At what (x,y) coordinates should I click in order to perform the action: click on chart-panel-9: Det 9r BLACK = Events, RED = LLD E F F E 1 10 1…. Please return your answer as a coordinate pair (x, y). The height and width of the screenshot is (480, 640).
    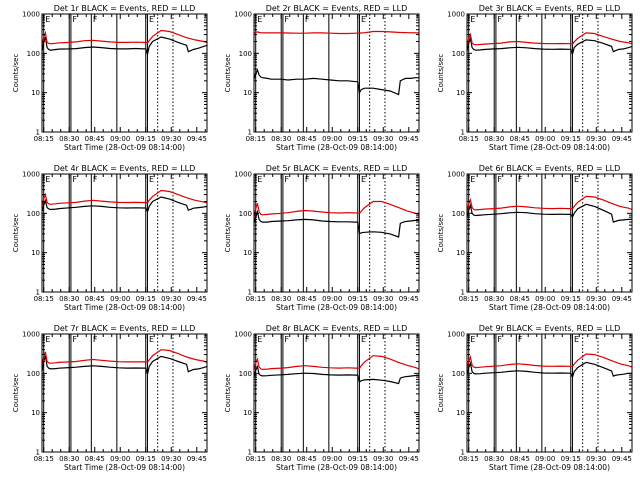
    Looking at the image, I should click on (535, 398).